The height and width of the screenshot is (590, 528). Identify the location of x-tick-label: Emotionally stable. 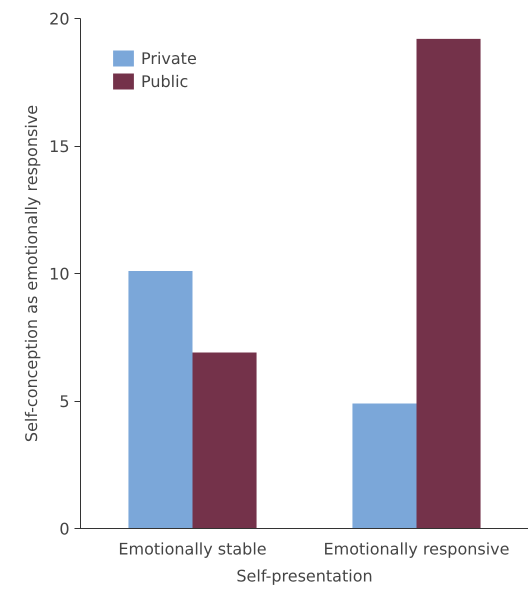
(192, 549).